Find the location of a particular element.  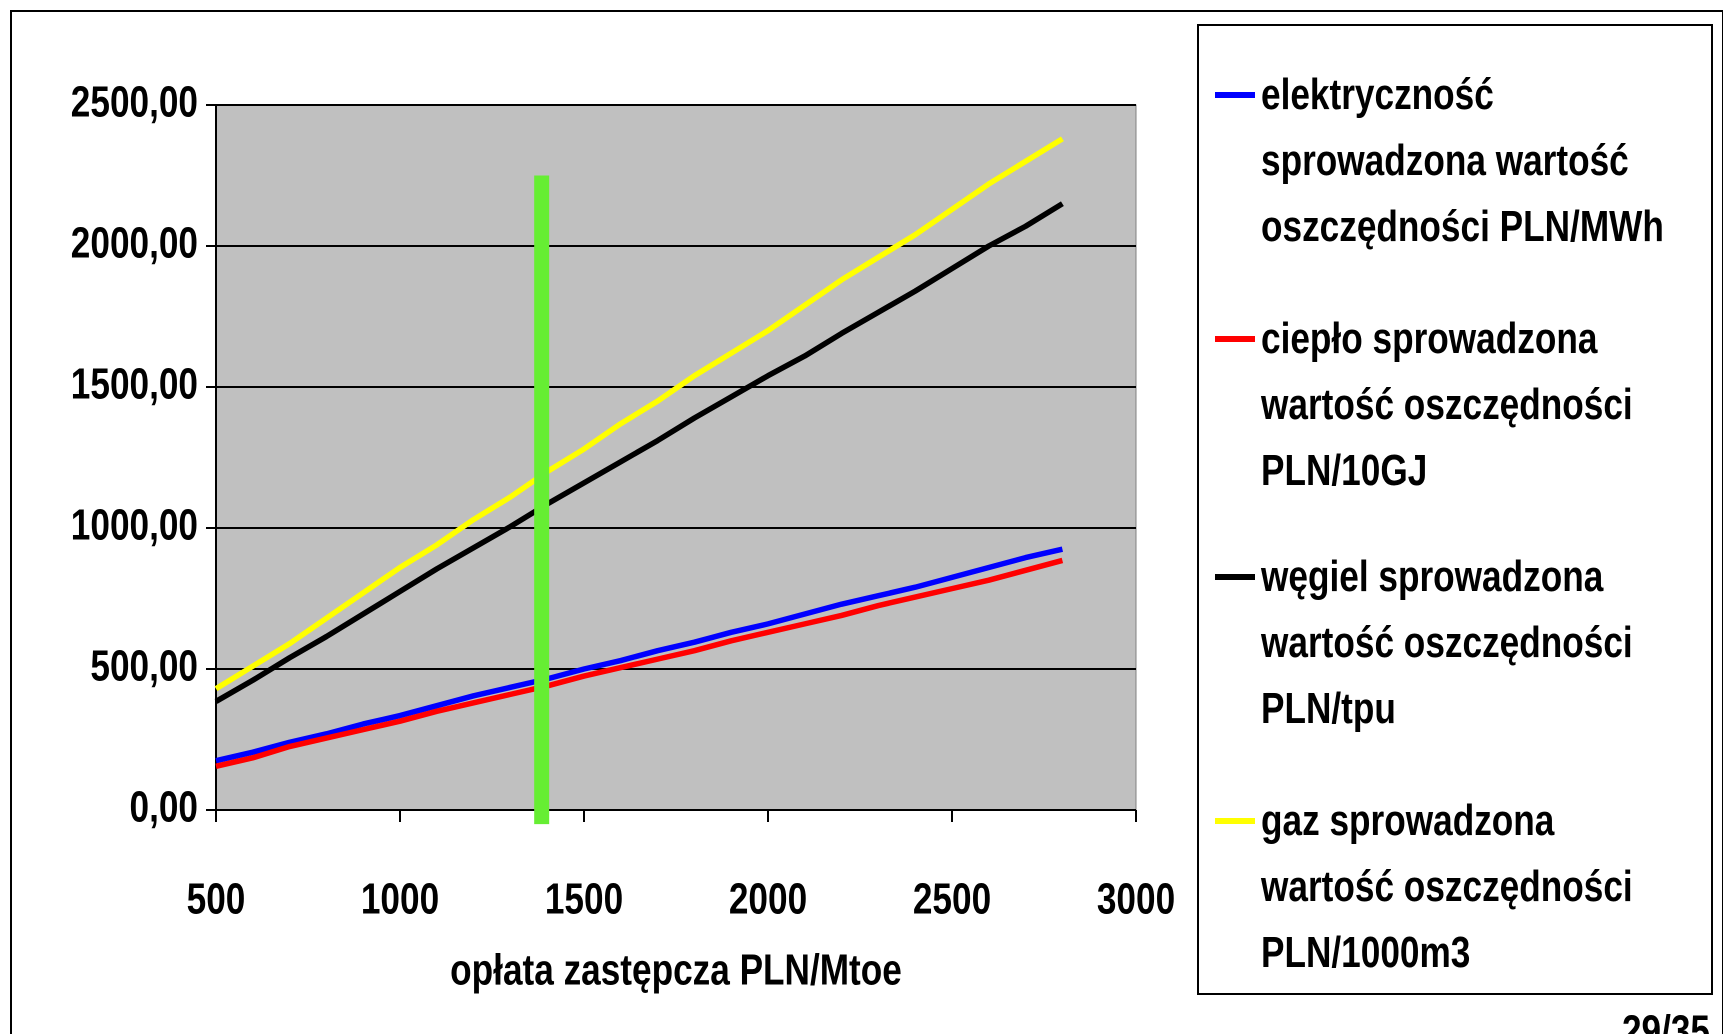

x-tick-label: 1500 is located at coordinates (584, 899).